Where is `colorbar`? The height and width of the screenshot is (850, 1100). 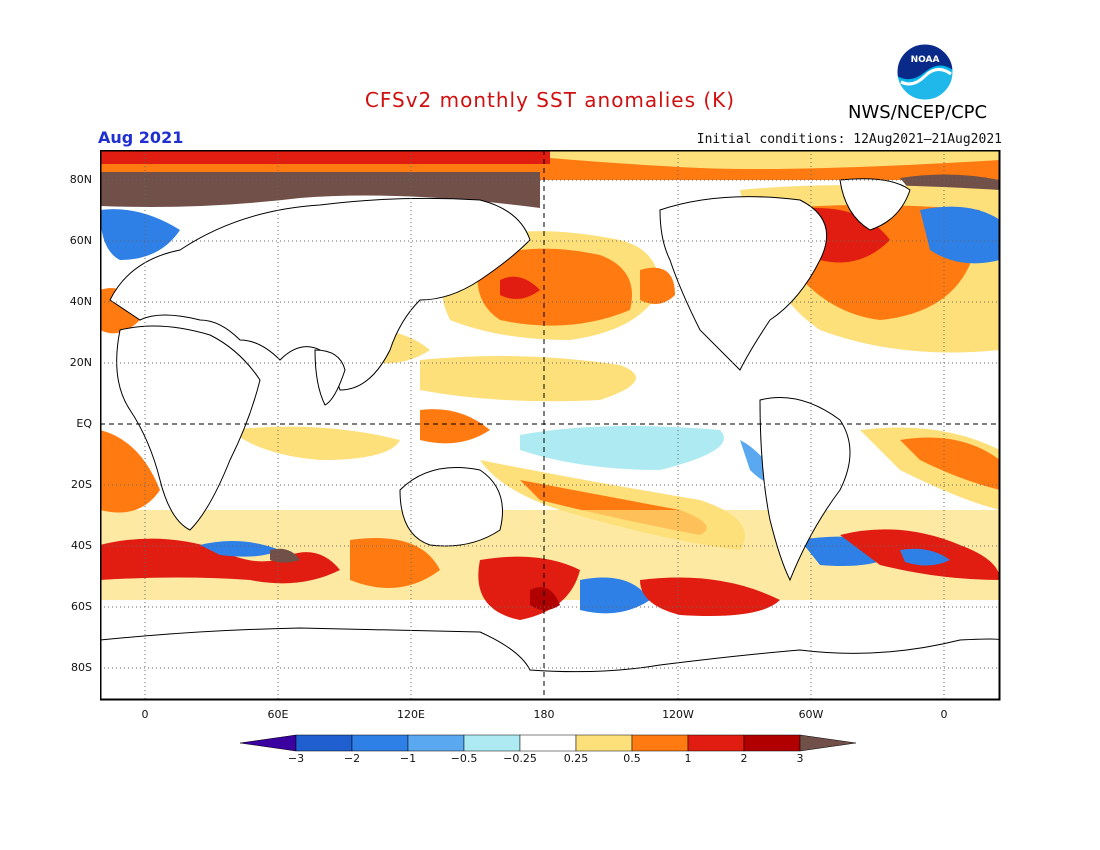
colorbar is located at coordinates (548, 743).